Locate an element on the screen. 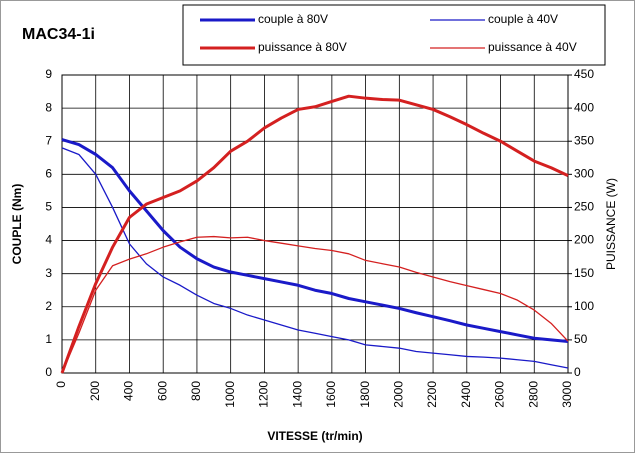 This screenshot has height=453, width=635. legend-label: puissance à 80V is located at coordinates (302, 47).